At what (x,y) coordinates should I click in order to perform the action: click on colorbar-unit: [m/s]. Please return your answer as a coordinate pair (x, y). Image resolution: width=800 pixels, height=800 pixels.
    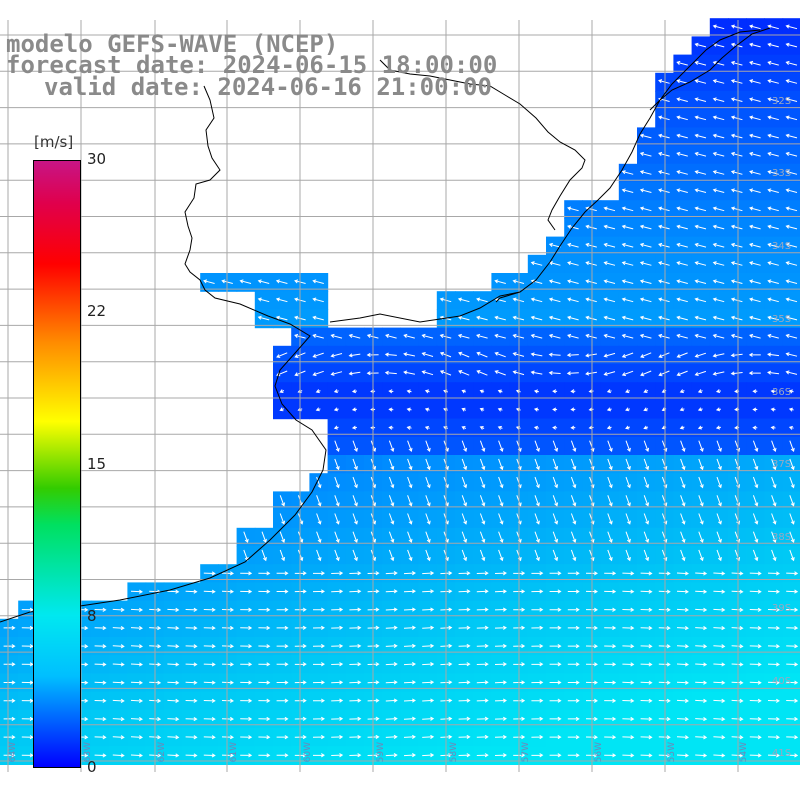
    Looking at the image, I should click on (54, 142).